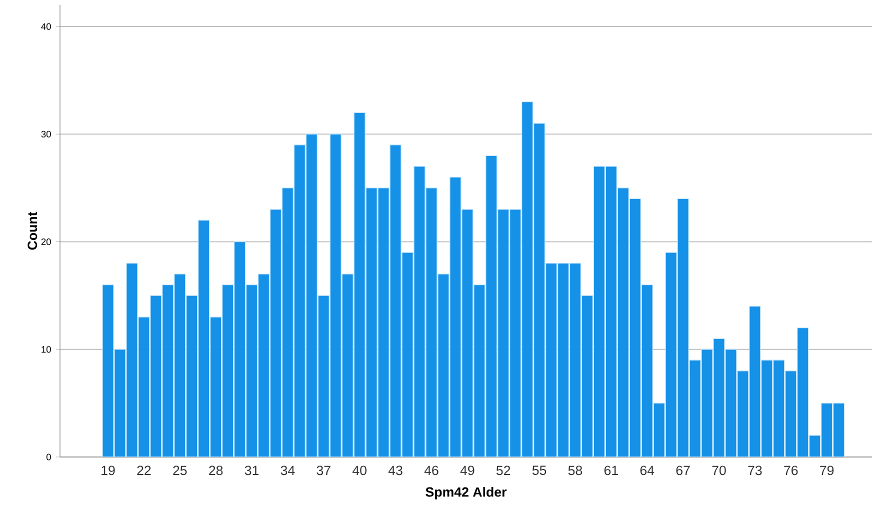 The width and height of the screenshot is (874, 520). Describe the element at coordinates (323, 471) in the screenshot. I see `x-tick-label: 37` at that location.